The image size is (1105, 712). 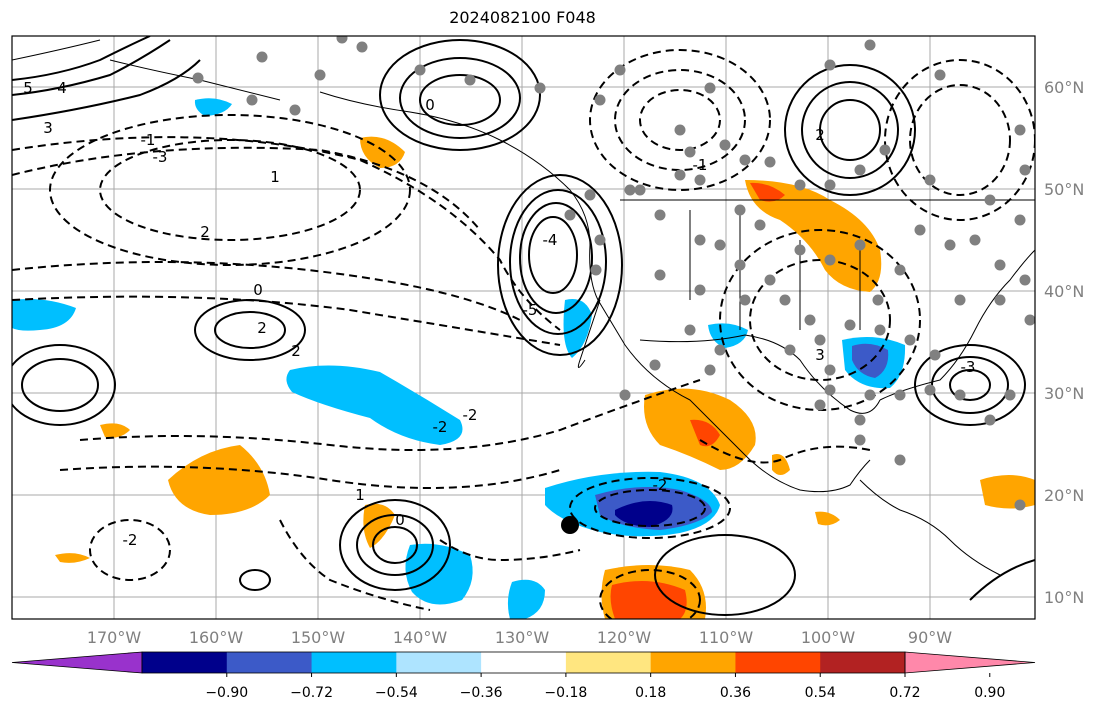 What do you see at coordinates (813, 236) in the screenshot?
I see `orange-patch-canada` at bounding box center [813, 236].